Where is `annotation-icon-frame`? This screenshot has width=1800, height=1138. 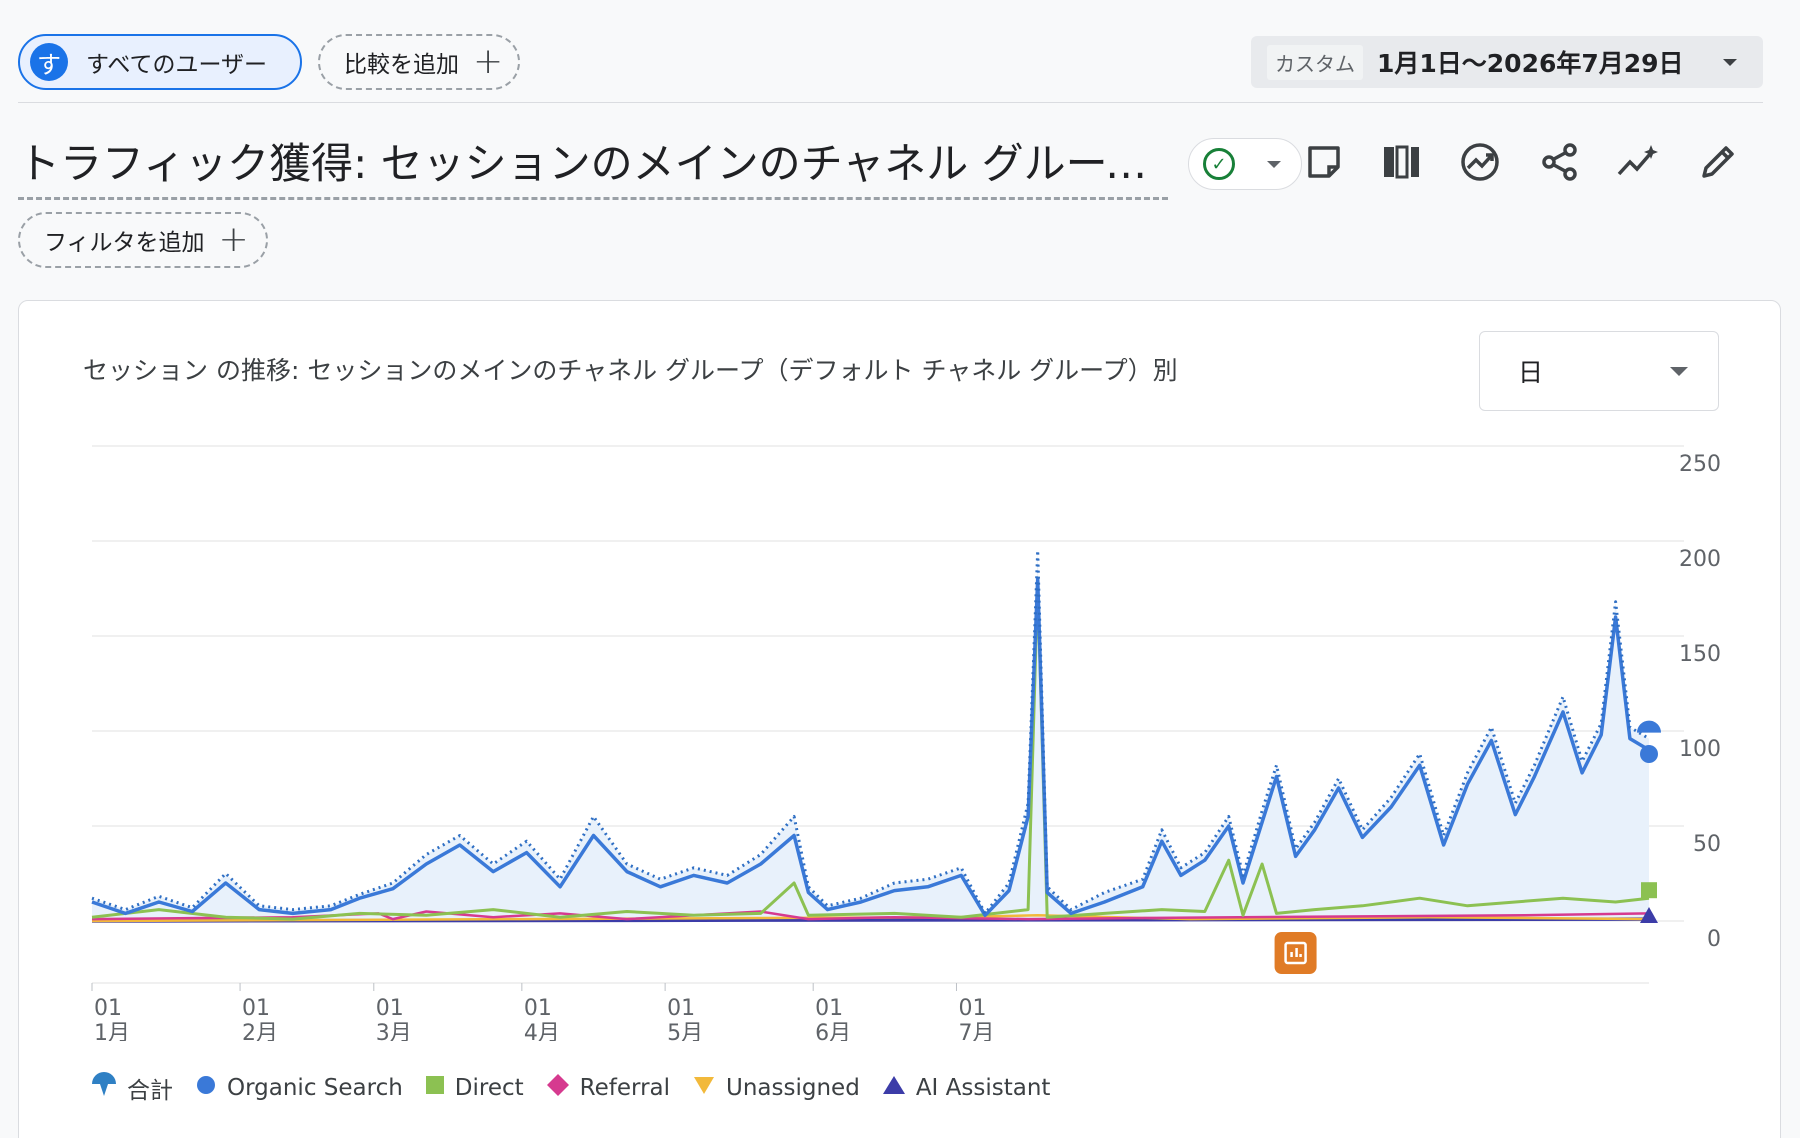
annotation-icon-frame is located at coordinates (1295, 953).